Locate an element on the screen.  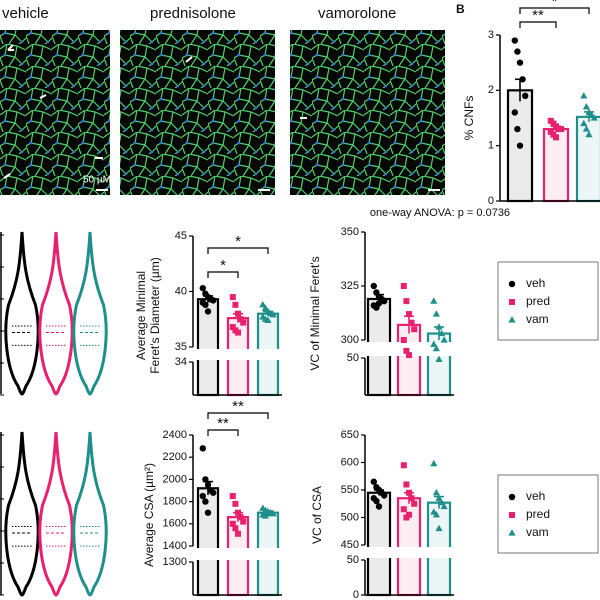
y-tick-label: 500 is located at coordinates (350, 517).